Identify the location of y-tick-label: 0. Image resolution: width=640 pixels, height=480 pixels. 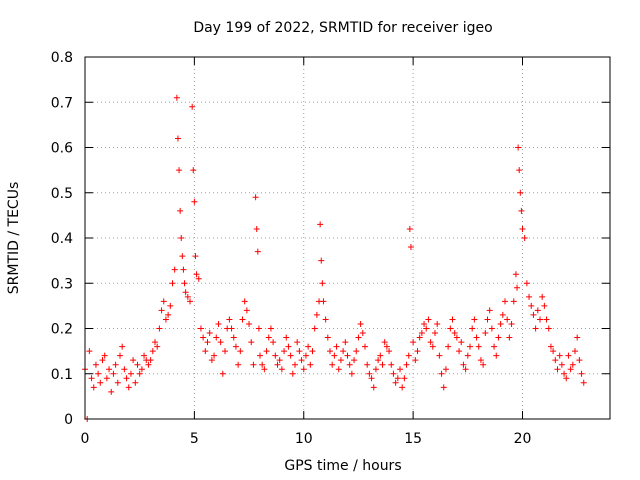
(68, 420).